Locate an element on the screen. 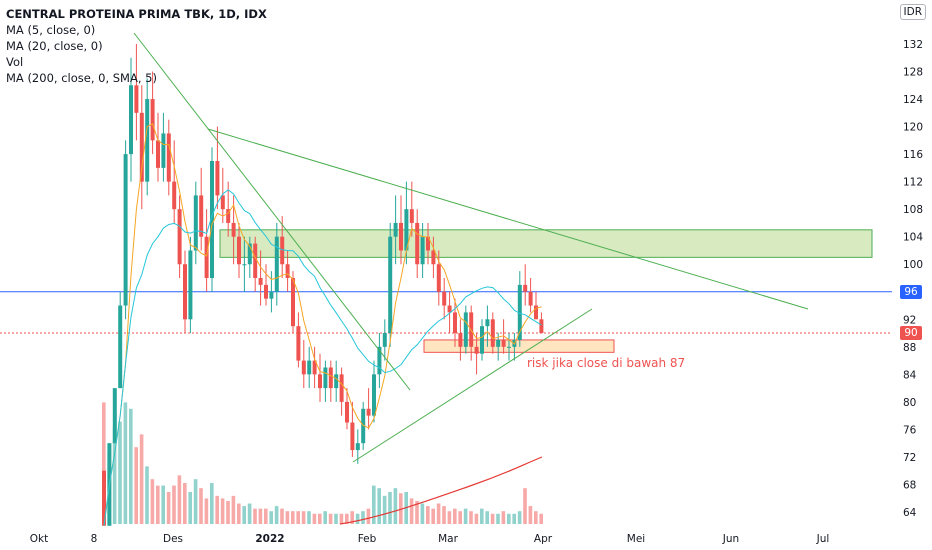 This screenshot has height=550, width=932. x-tick-label: Jul is located at coordinates (823, 539).